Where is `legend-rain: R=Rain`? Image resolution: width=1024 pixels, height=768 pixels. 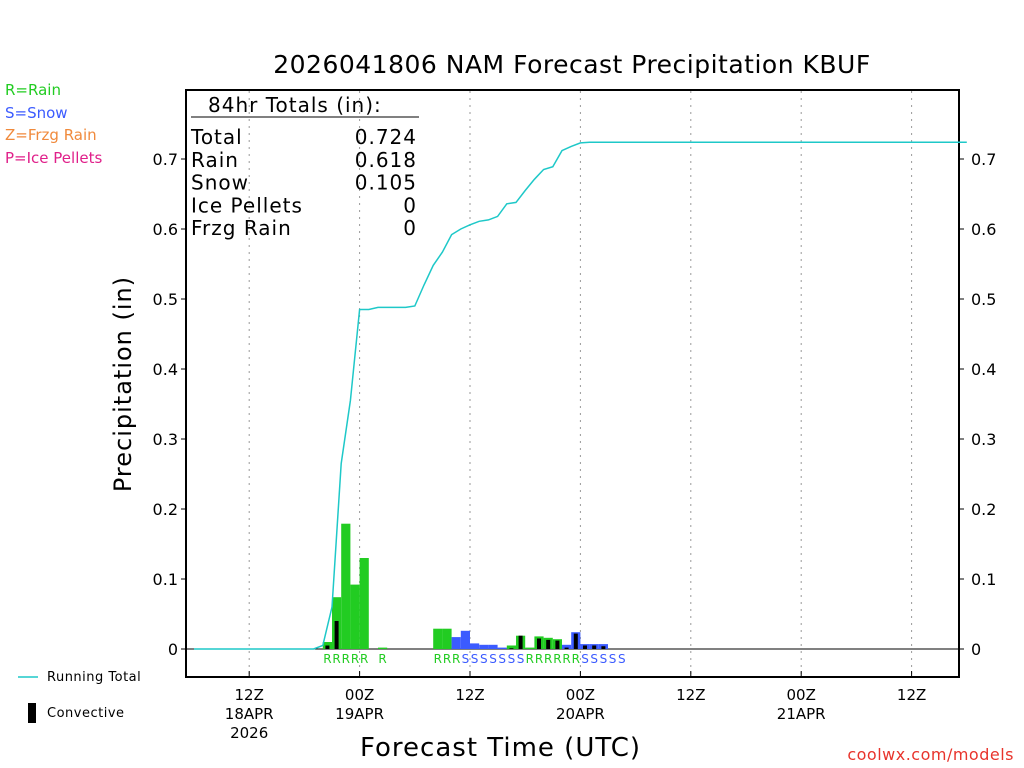
legend-rain: R=Rain is located at coordinates (33, 90).